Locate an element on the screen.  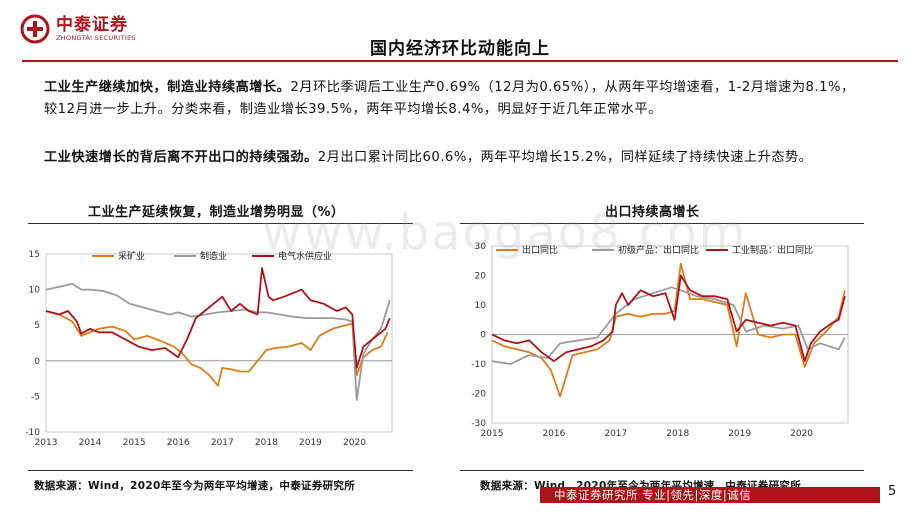
chart2-y-tick: -20 is located at coordinates (478, 395).